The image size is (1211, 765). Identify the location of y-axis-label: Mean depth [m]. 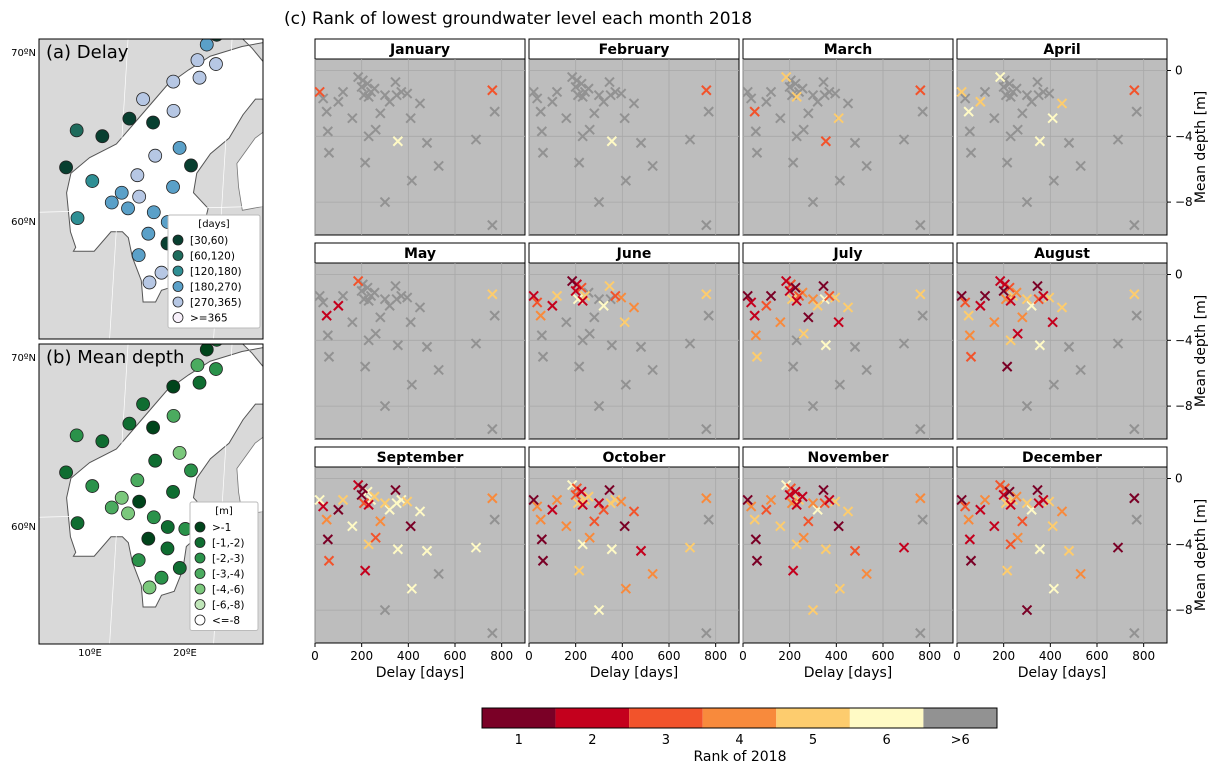
(1201, 351).